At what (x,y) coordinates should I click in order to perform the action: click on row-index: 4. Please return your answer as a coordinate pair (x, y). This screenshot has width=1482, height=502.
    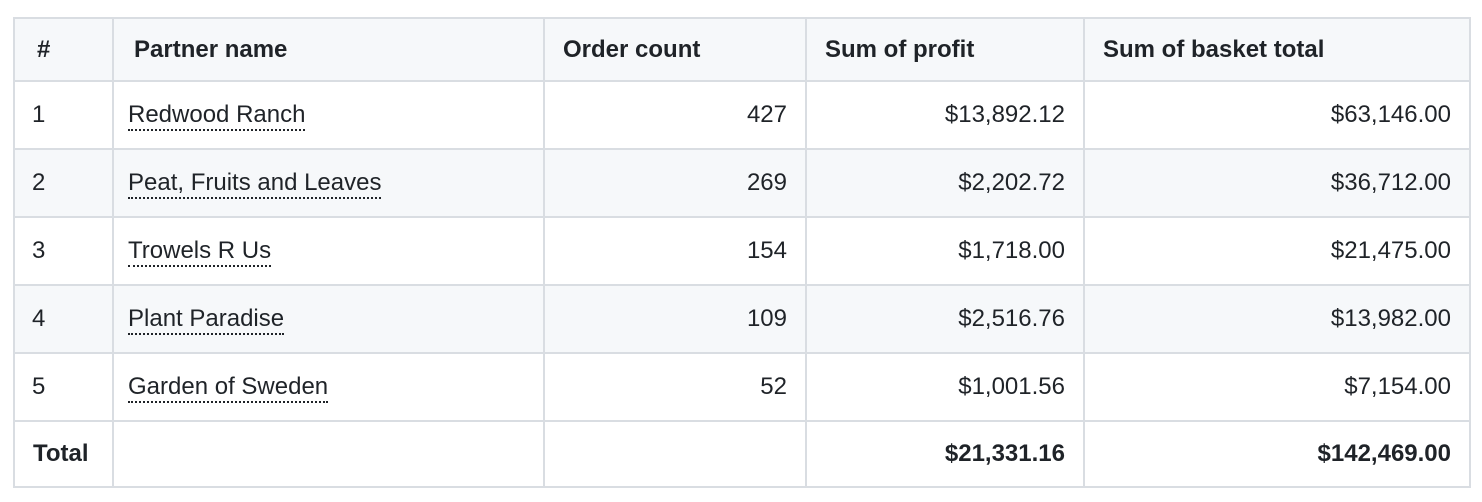
    Looking at the image, I should click on (63, 319).